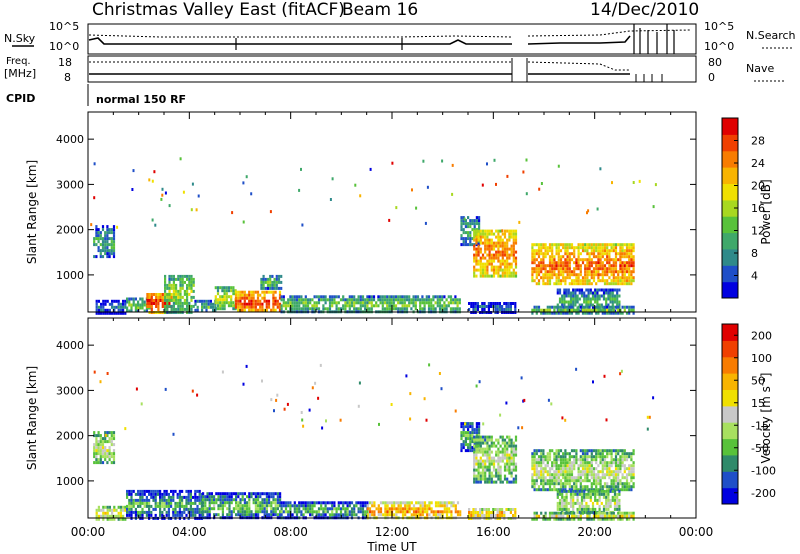 The width and height of the screenshot is (800, 554). Describe the element at coordinates (303, 426) in the screenshot. I see `velocity-speck` at that location.